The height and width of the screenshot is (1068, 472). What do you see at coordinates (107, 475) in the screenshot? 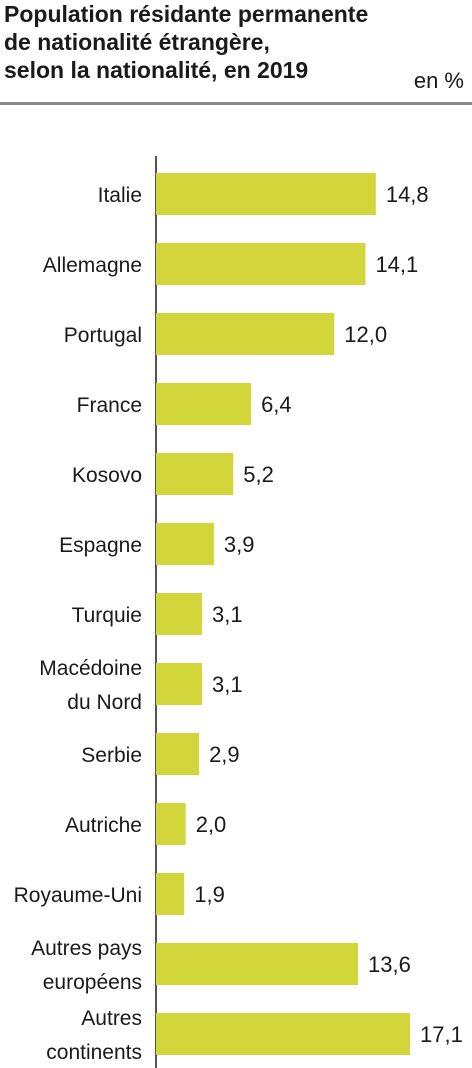
I see `category-label: Kosovo` at bounding box center [107, 475].